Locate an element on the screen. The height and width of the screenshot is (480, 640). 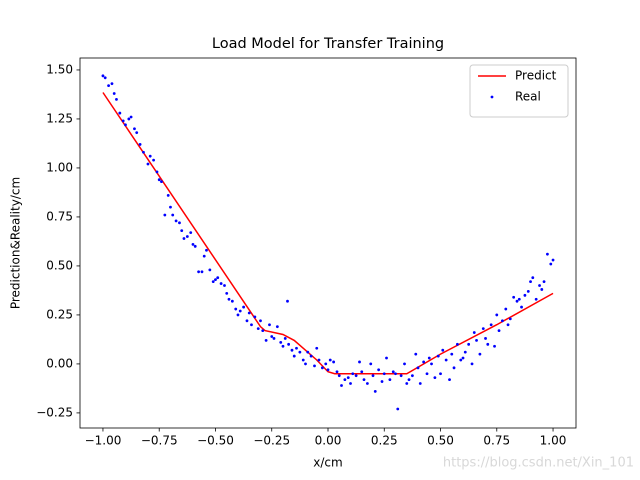
x-axis-label: x/cm is located at coordinates (327, 463).